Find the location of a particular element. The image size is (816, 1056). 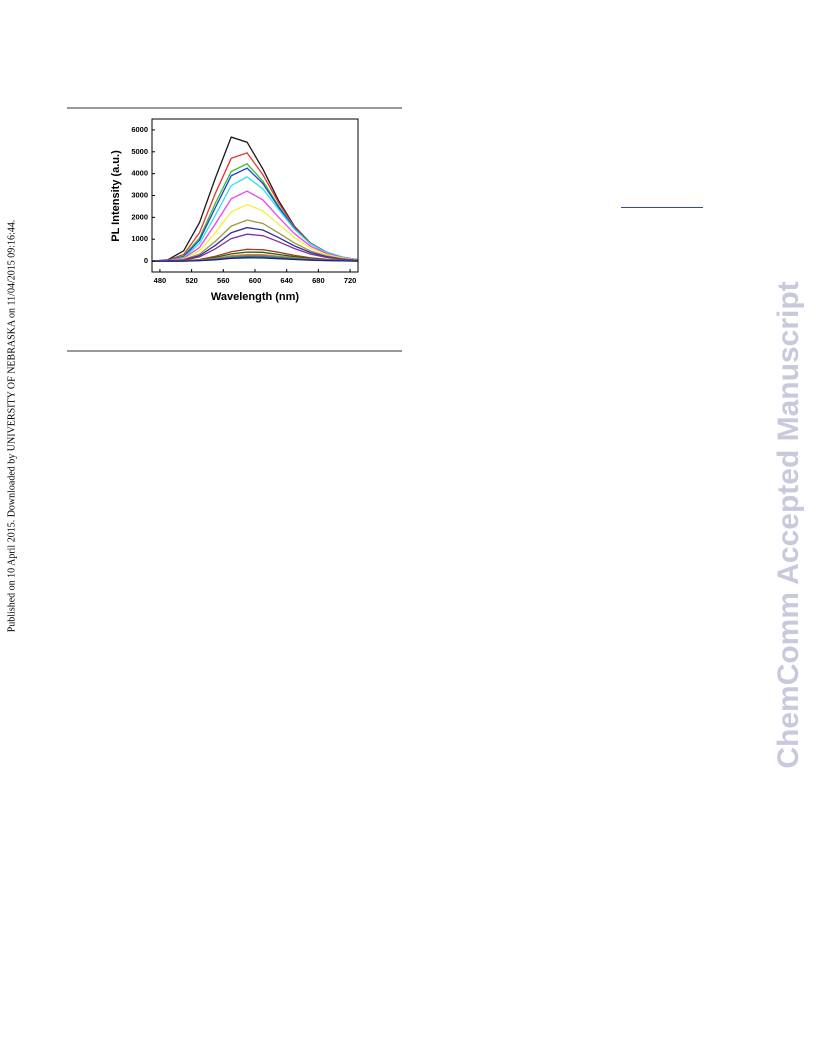

x-tick-label: 720 is located at coordinates (350, 280).